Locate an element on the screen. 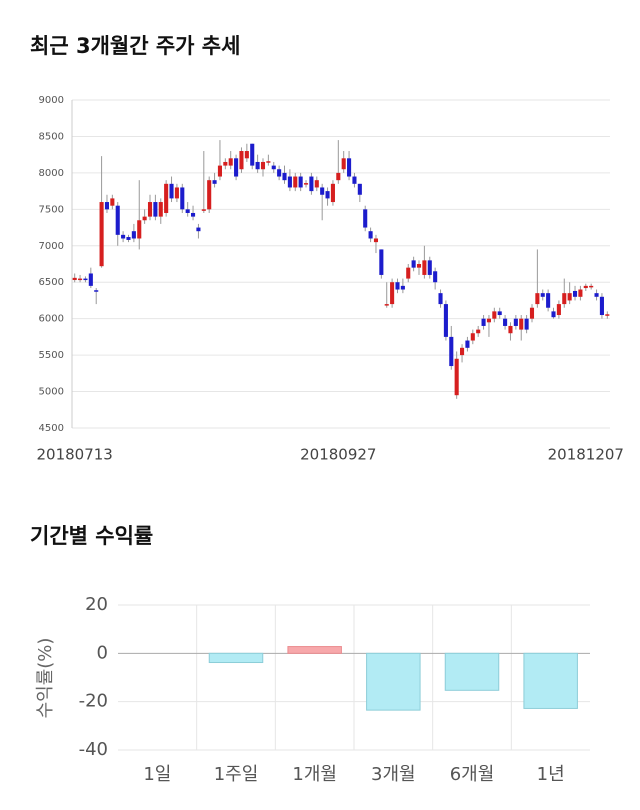 The image size is (640, 810). y-tick-label: 6500 is located at coordinates (51, 282).